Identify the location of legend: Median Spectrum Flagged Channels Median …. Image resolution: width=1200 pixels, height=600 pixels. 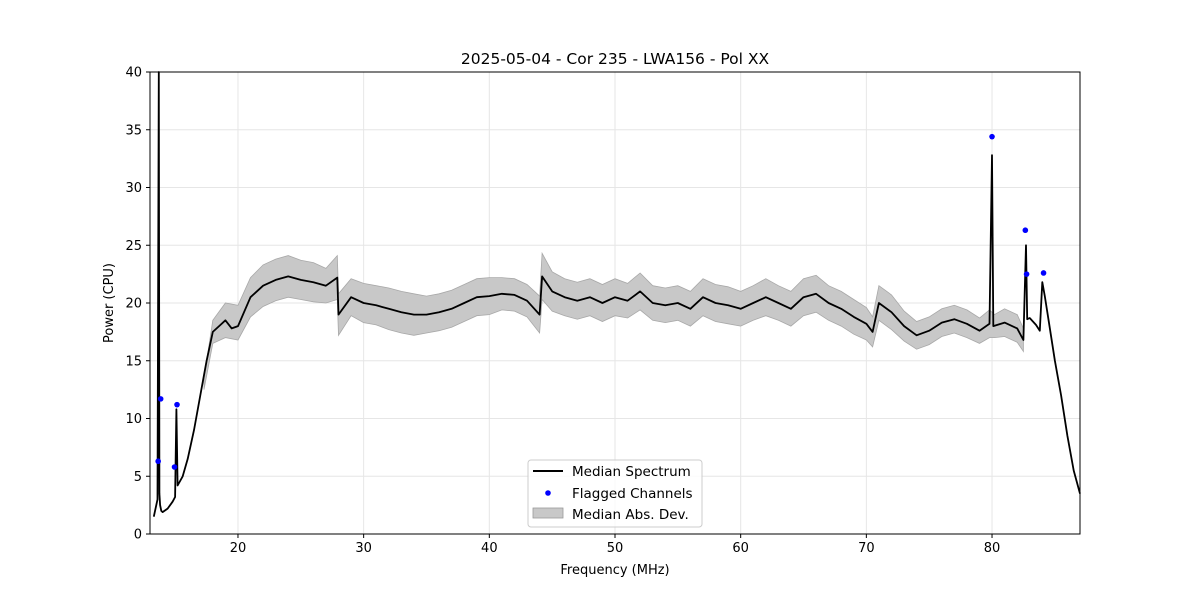
(615, 493).